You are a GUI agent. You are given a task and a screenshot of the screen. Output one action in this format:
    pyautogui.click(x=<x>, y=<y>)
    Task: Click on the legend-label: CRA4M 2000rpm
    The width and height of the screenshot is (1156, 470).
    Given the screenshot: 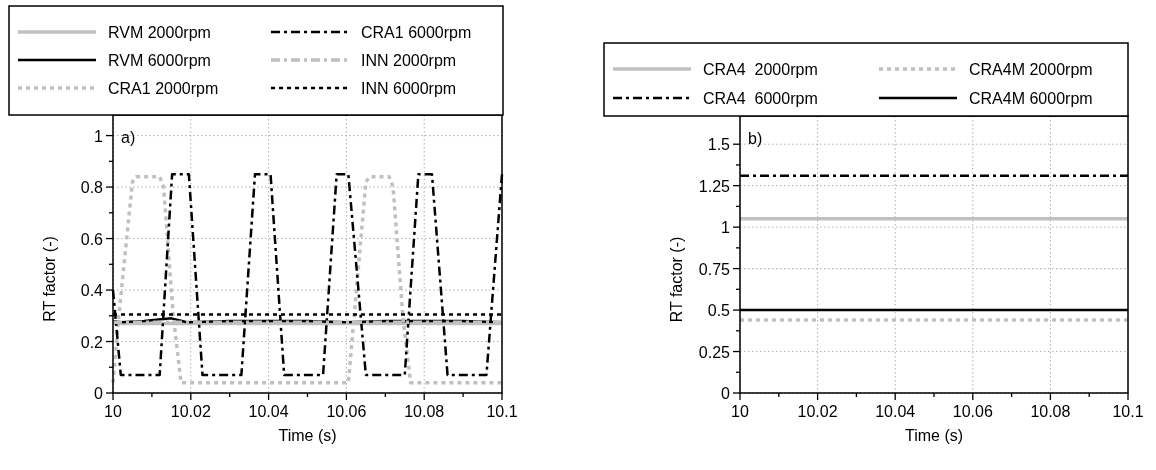 What is the action you would take?
    pyautogui.click(x=1031, y=69)
    